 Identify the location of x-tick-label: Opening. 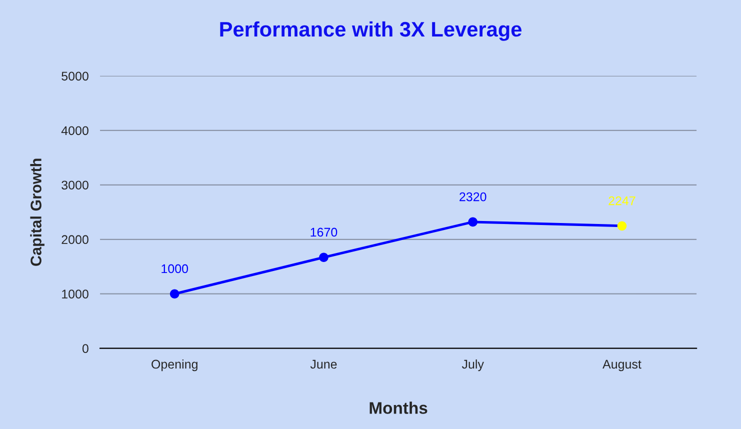
(175, 365).